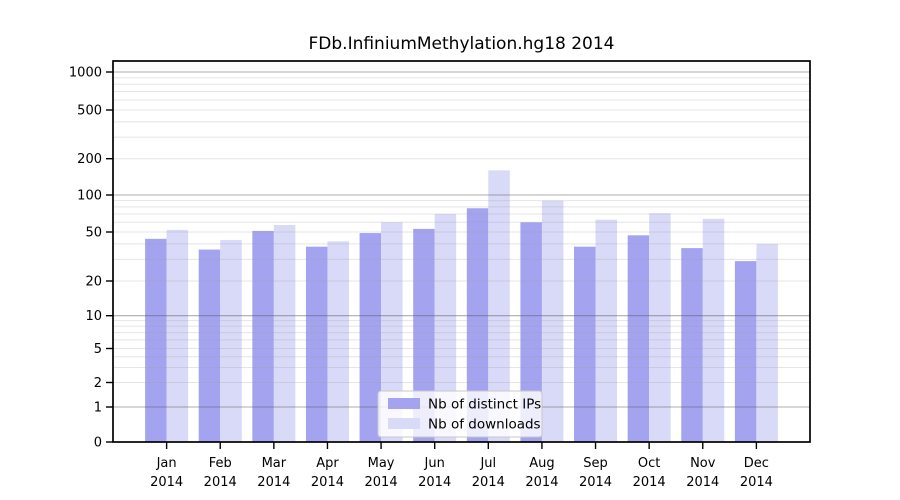 The height and width of the screenshot is (500, 900). I want to click on x-tick-label-month: Jun, so click(434, 463).